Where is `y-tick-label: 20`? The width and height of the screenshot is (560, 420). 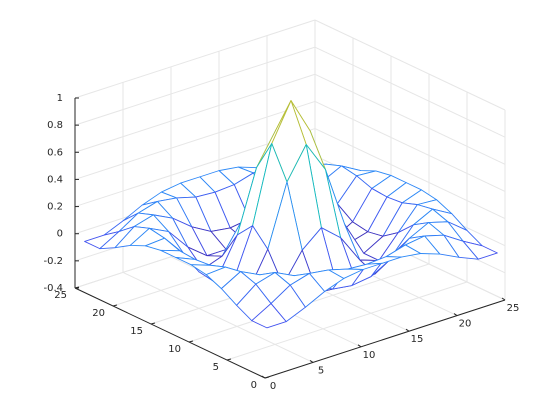 y-tick-label: 20 is located at coordinates (98, 313).